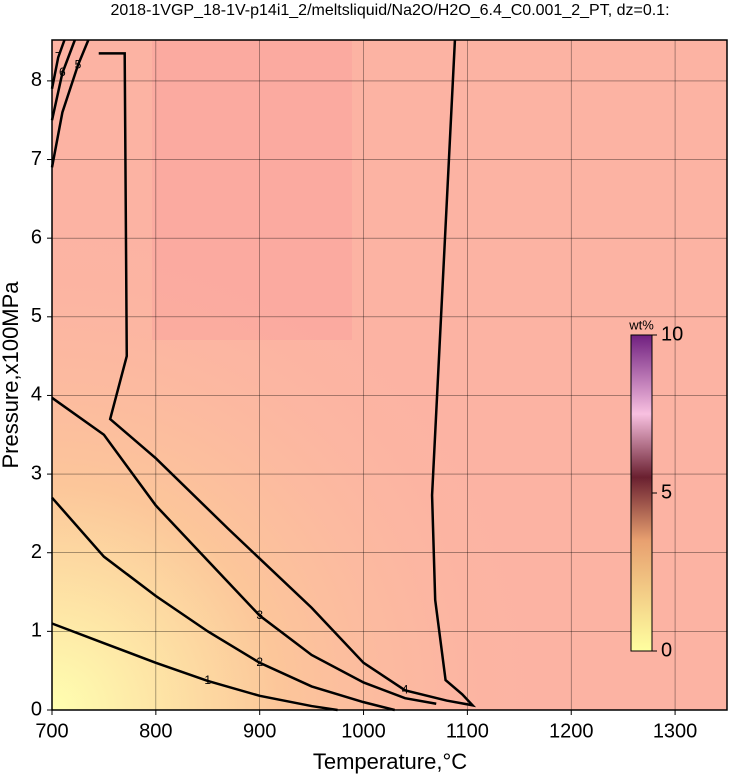 This screenshot has width=734, height=781. What do you see at coordinates (259, 731) in the screenshot?
I see `x-tick-label: 900` at bounding box center [259, 731].